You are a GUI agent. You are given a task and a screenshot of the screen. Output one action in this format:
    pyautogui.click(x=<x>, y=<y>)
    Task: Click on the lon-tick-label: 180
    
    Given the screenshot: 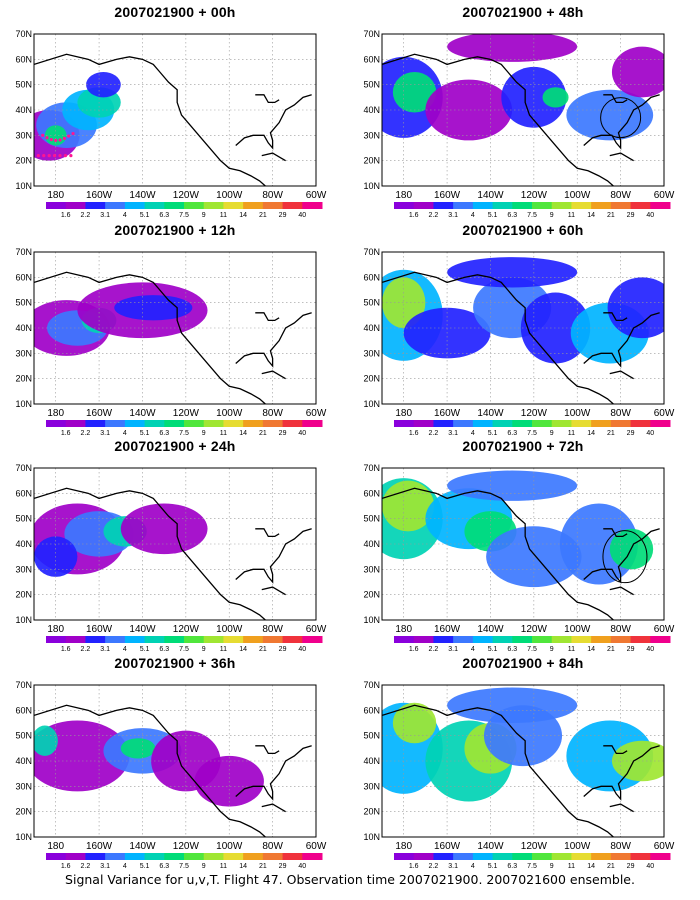 What is the action you would take?
    pyautogui.click(x=403, y=629)
    